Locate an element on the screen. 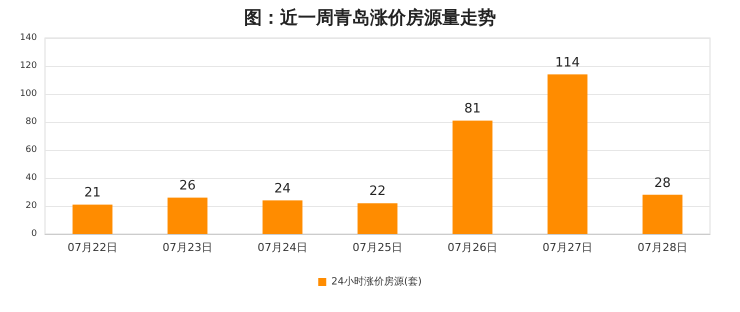  legend-label: 24小时涨价房源(套) is located at coordinates (376, 282).